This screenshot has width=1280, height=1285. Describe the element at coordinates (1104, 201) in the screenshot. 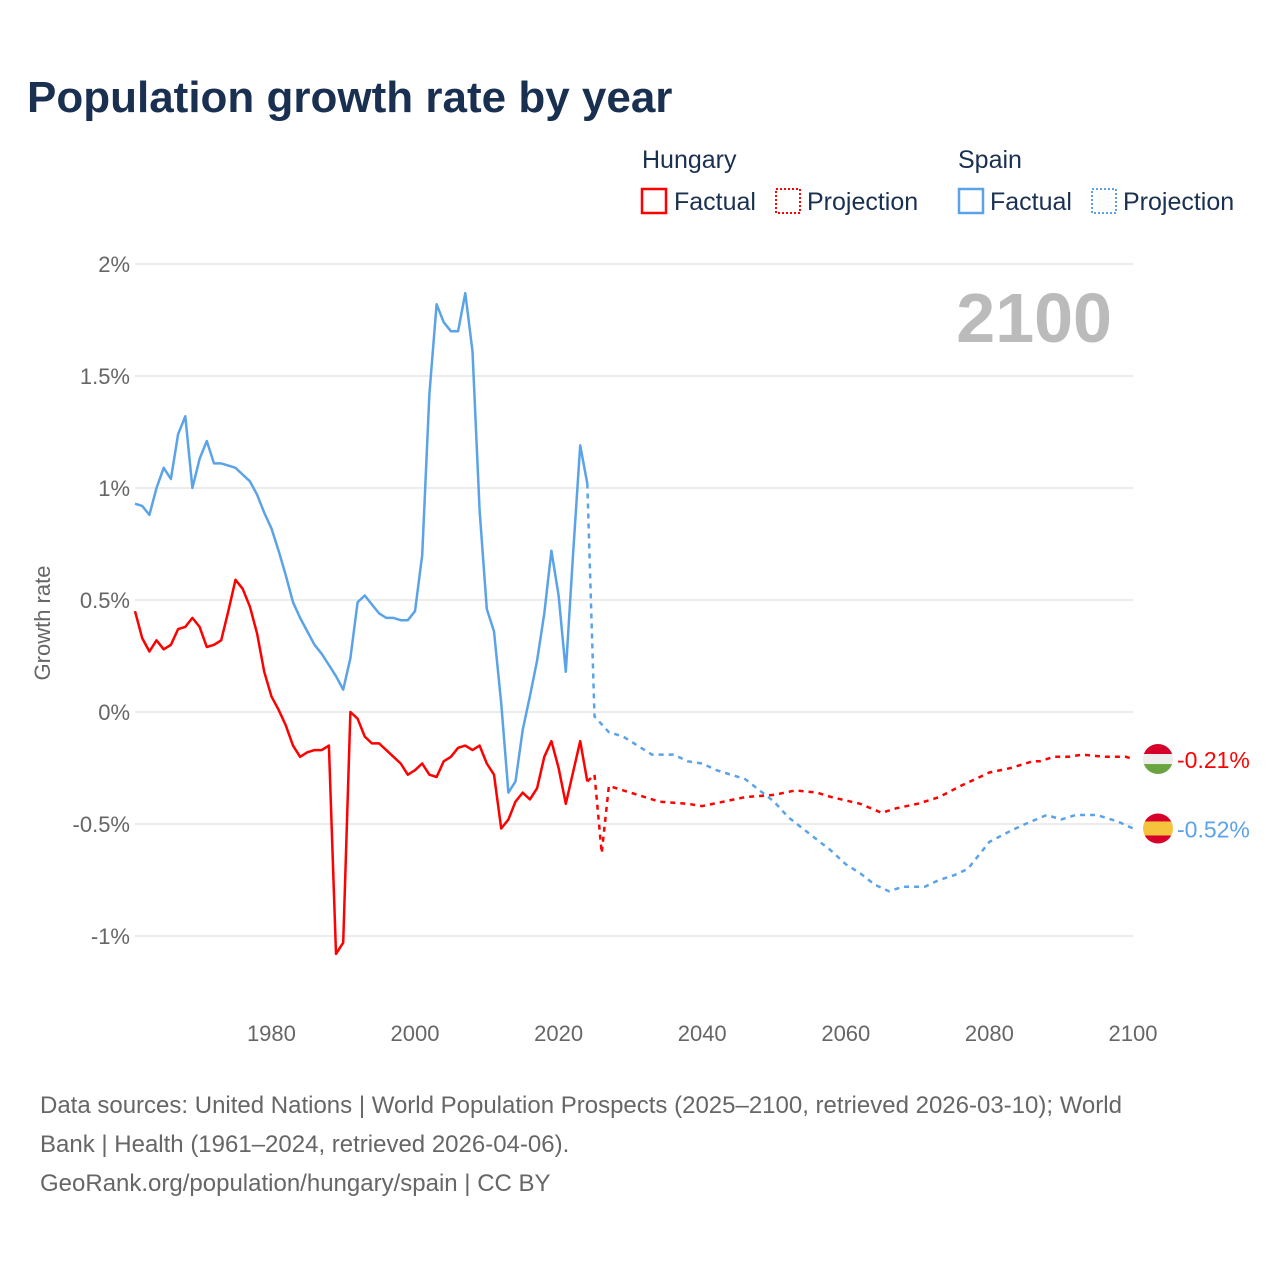

I see `legend-swatch-spain-projection` at that location.